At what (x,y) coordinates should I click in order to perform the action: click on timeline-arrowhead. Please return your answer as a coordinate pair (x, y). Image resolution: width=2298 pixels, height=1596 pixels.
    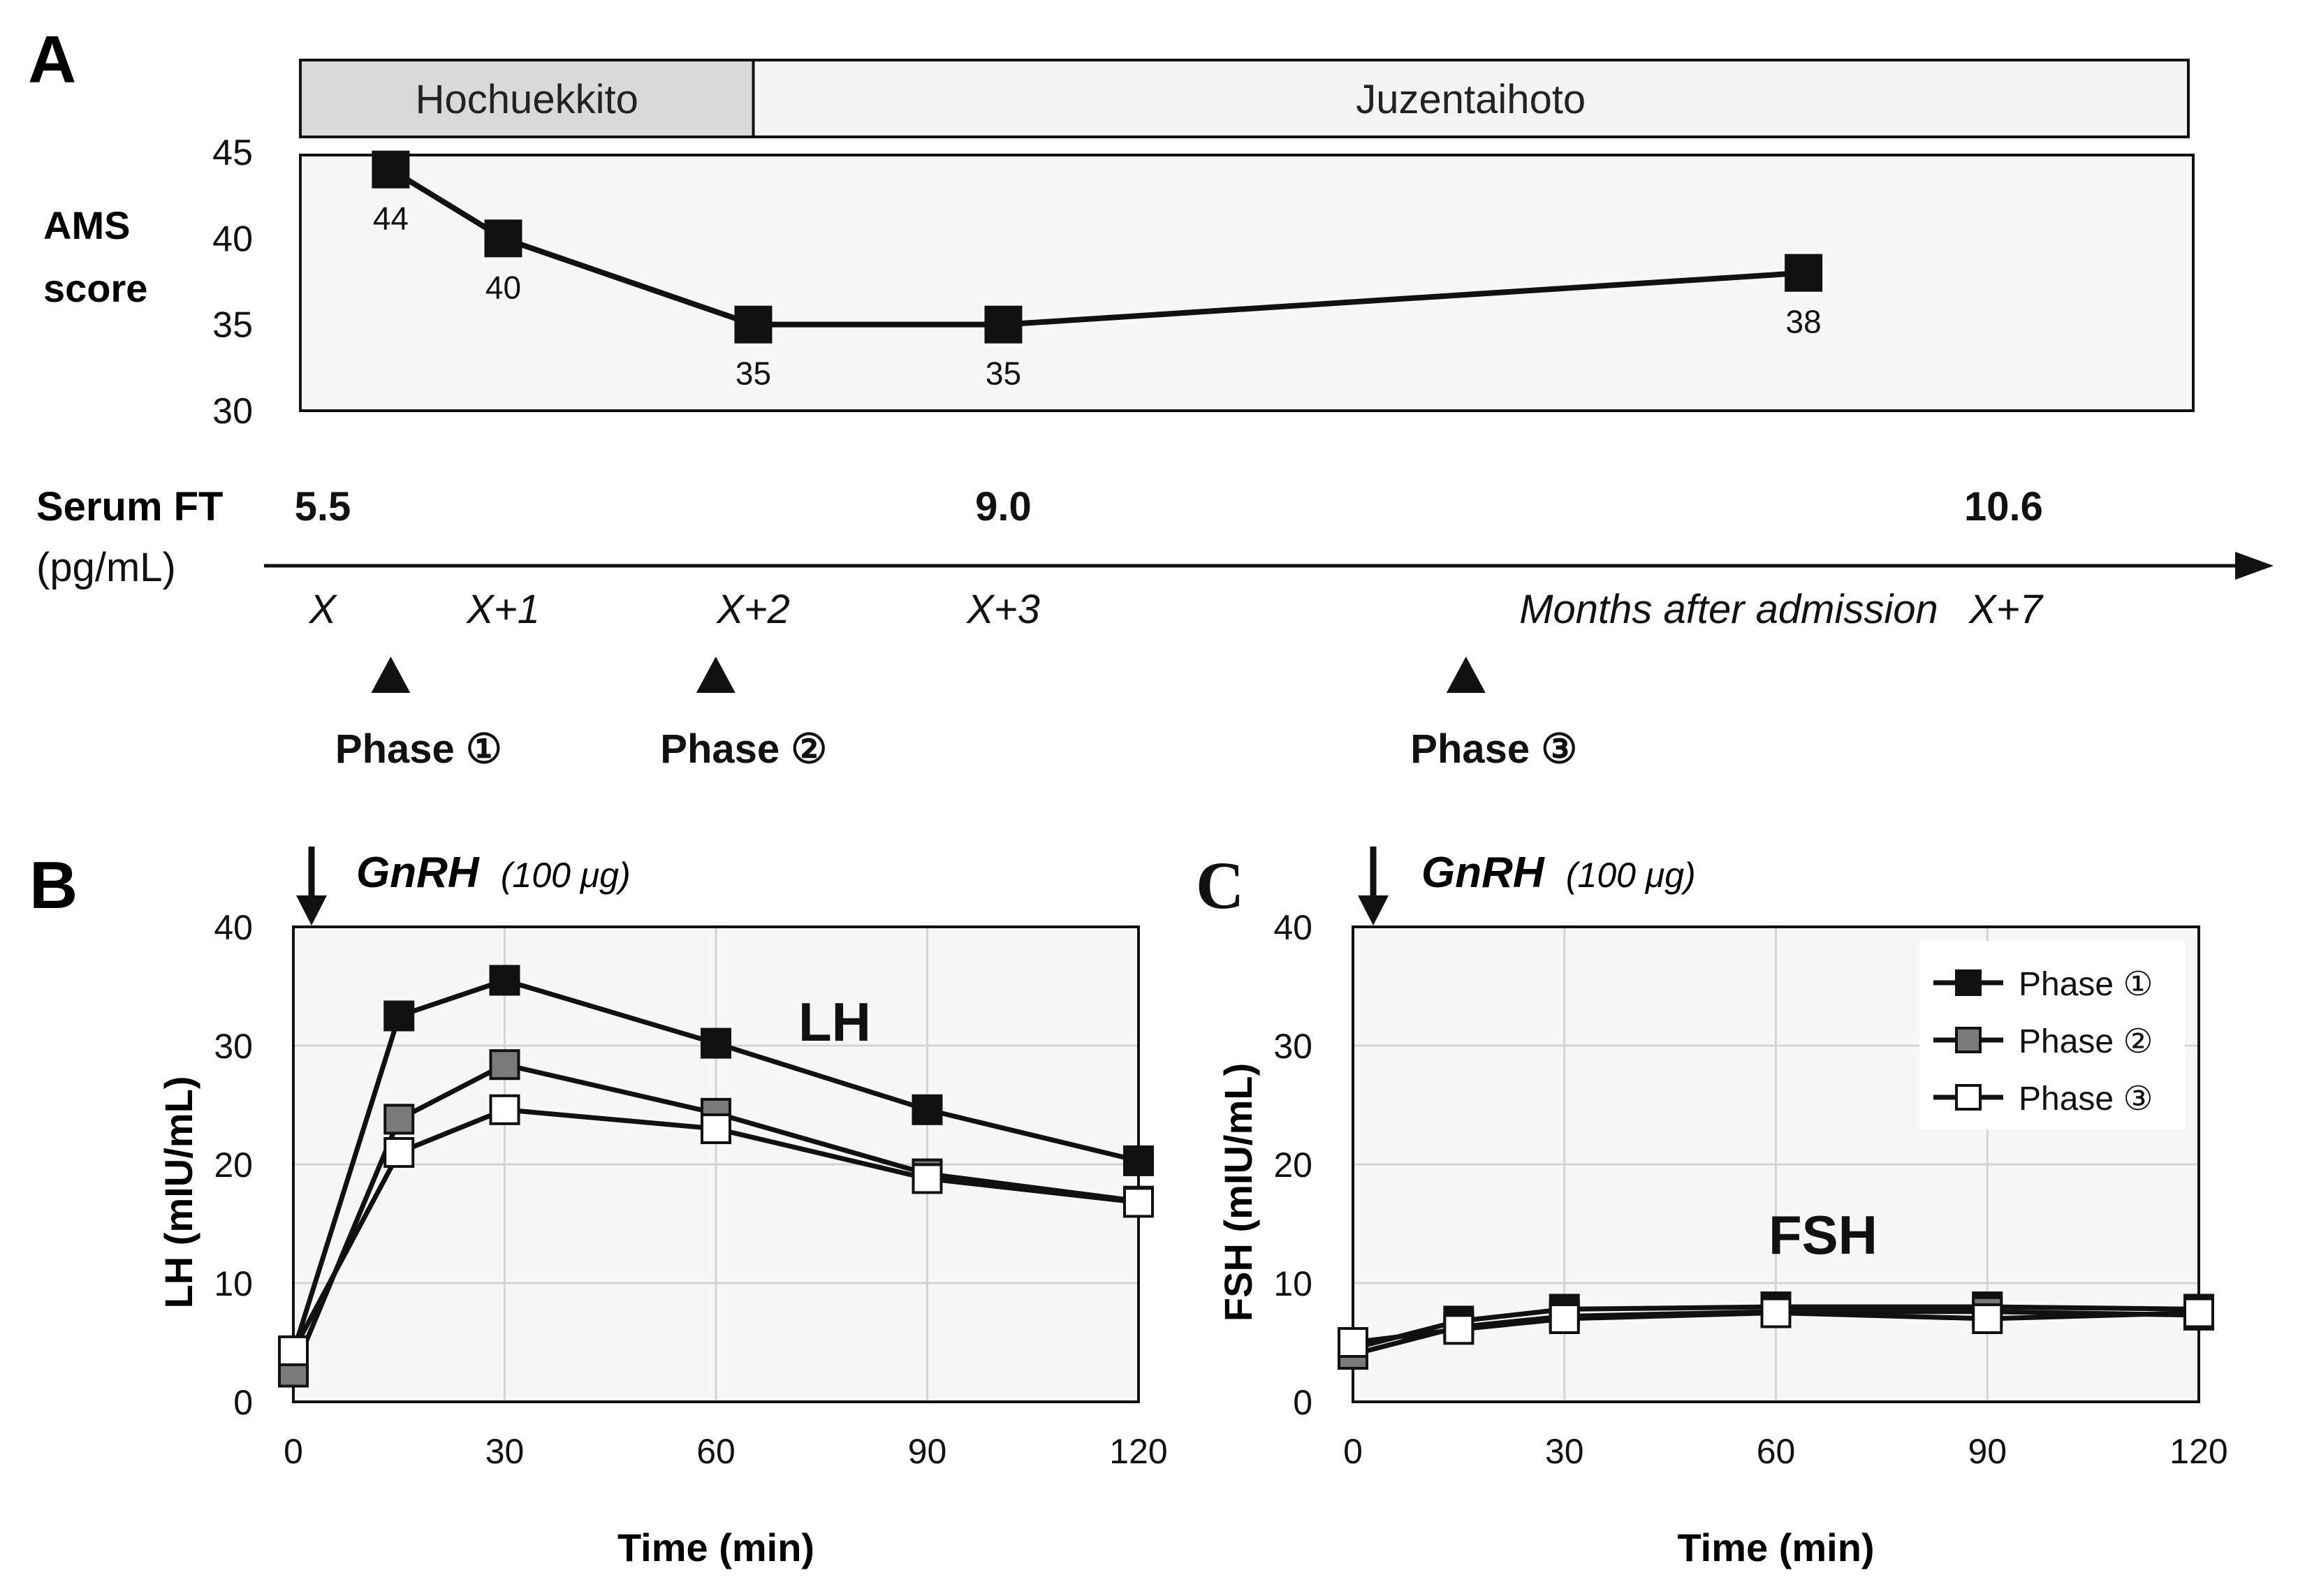
    Looking at the image, I should click on (2255, 566).